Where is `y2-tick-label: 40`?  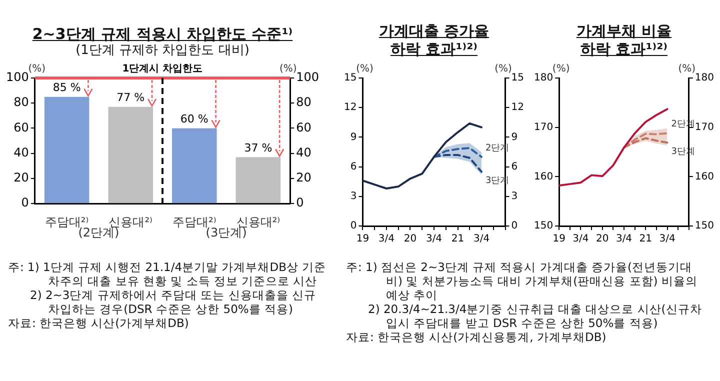 y2-tick-label: 40 is located at coordinates (304, 152).